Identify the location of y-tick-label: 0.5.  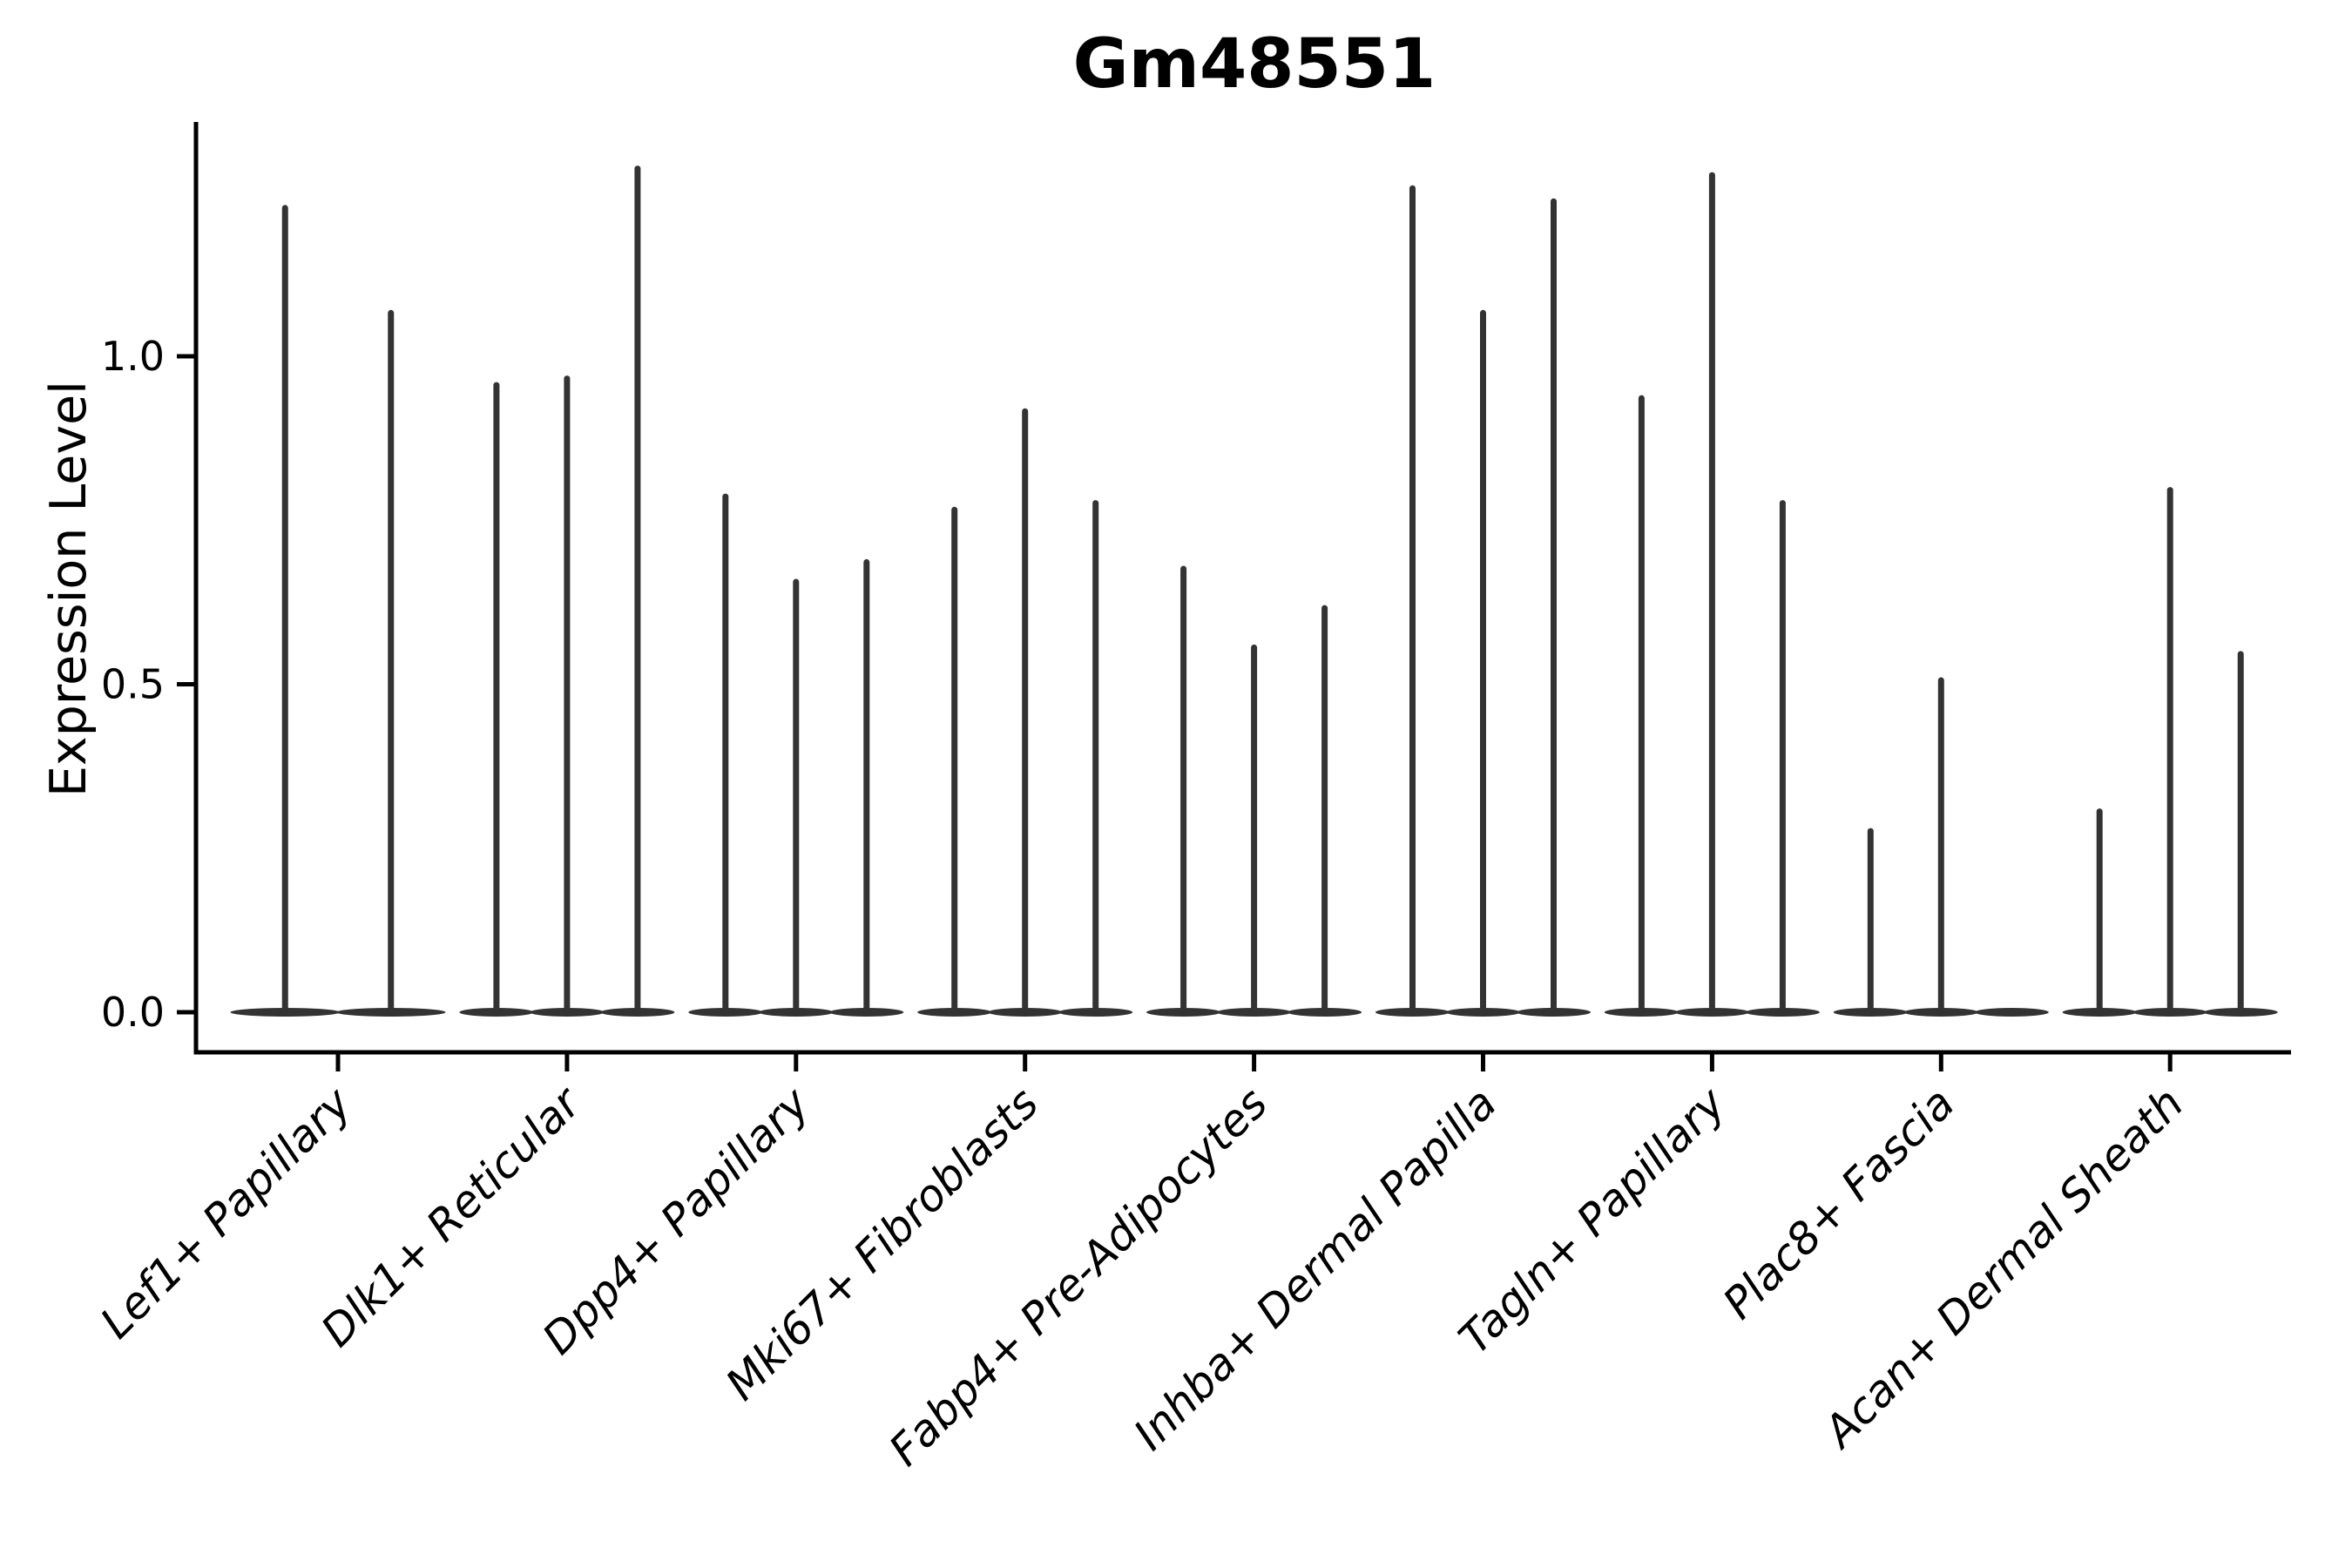
(133, 684).